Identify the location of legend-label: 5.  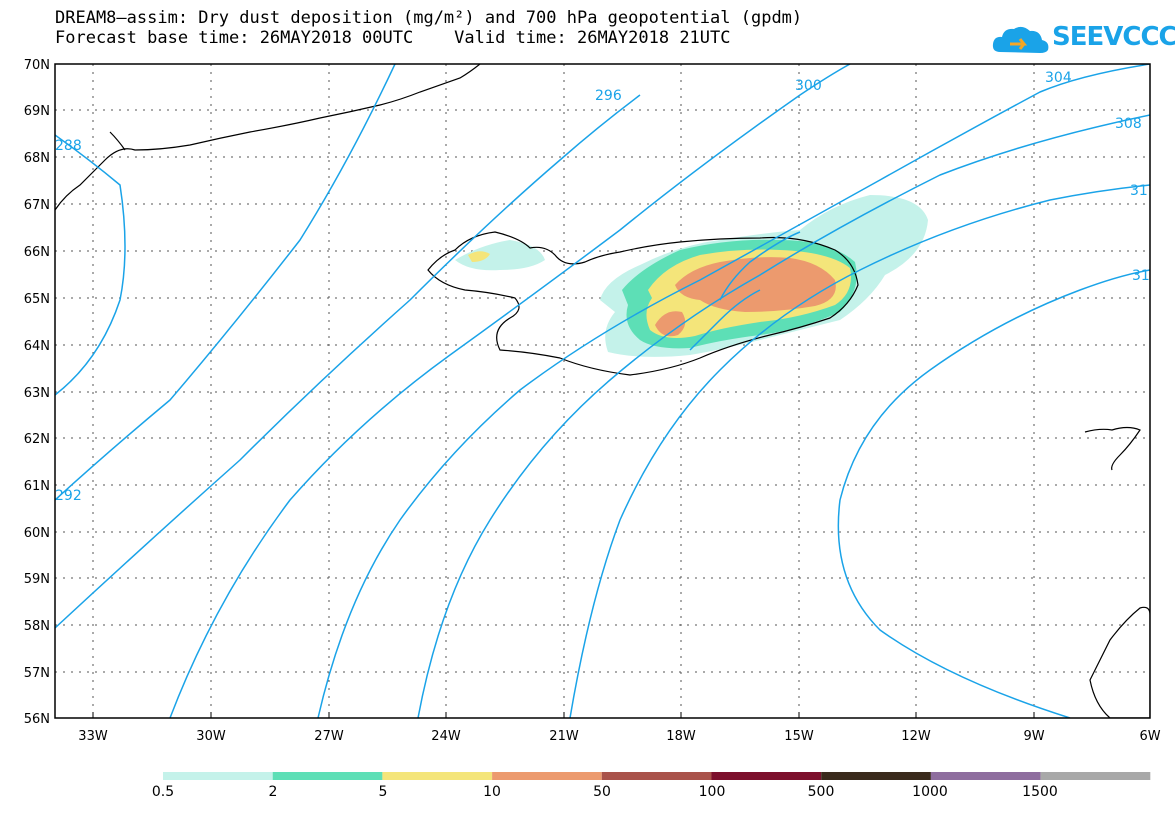
(383, 792).